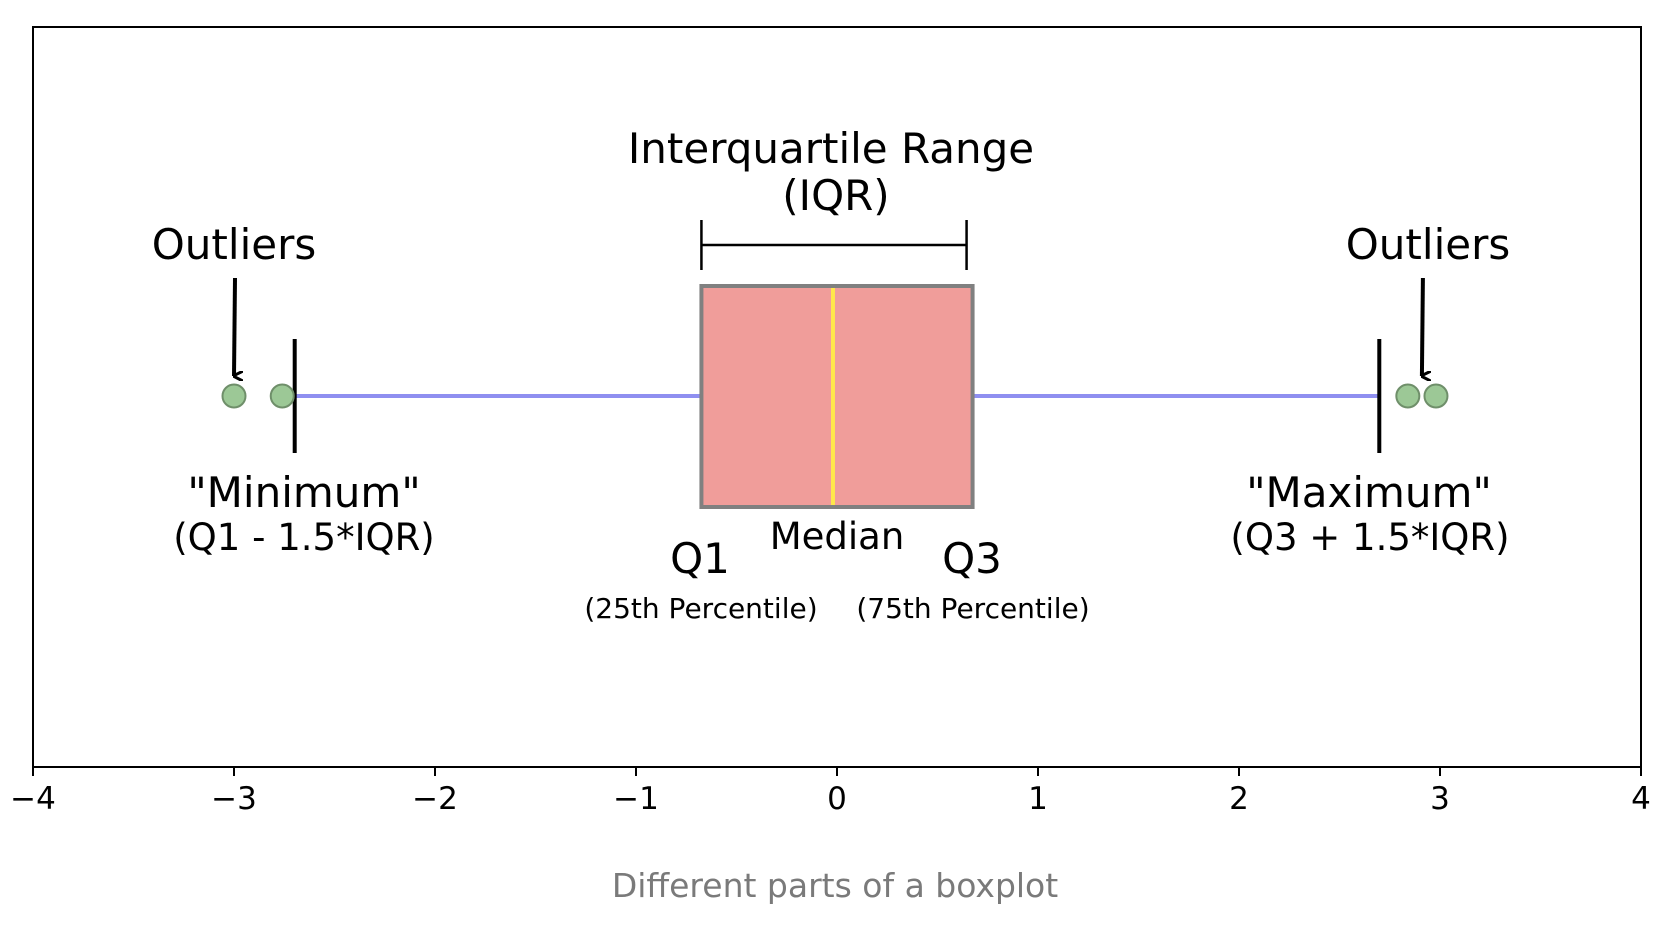  I want to click on minimum-label: "Minimum", so click(303, 492).